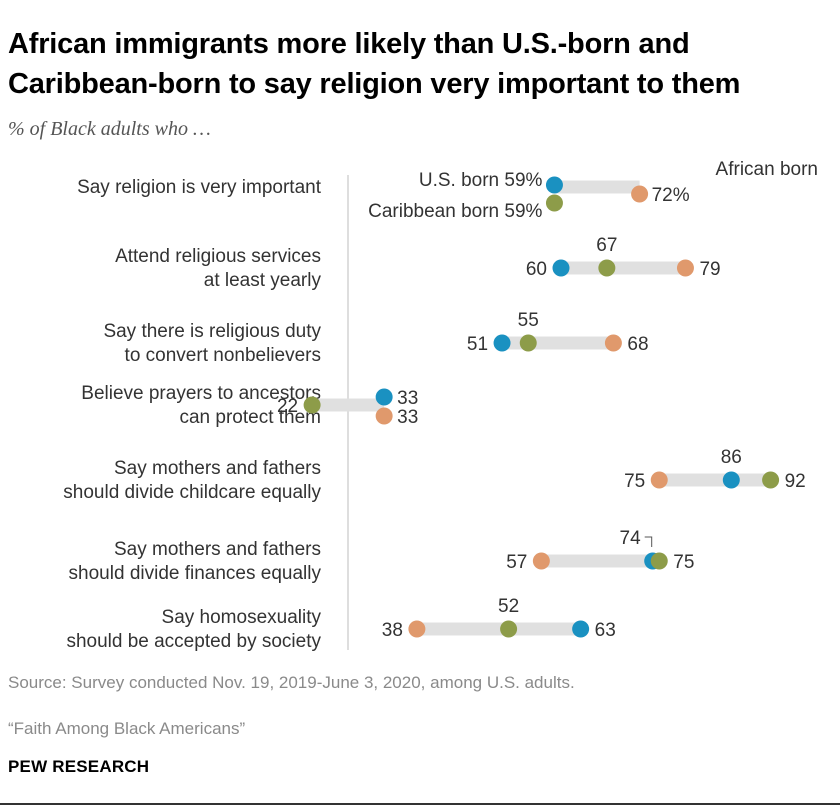  Describe the element at coordinates (223, 355) in the screenshot. I see `category-label: to convert nonbelievers` at that location.